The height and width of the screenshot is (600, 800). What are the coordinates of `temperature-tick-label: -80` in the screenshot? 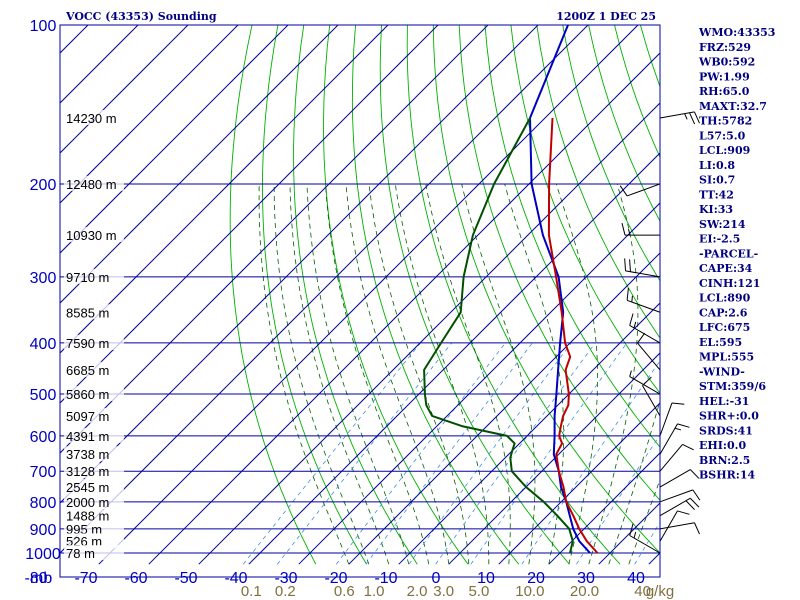 It's located at (35, 578).